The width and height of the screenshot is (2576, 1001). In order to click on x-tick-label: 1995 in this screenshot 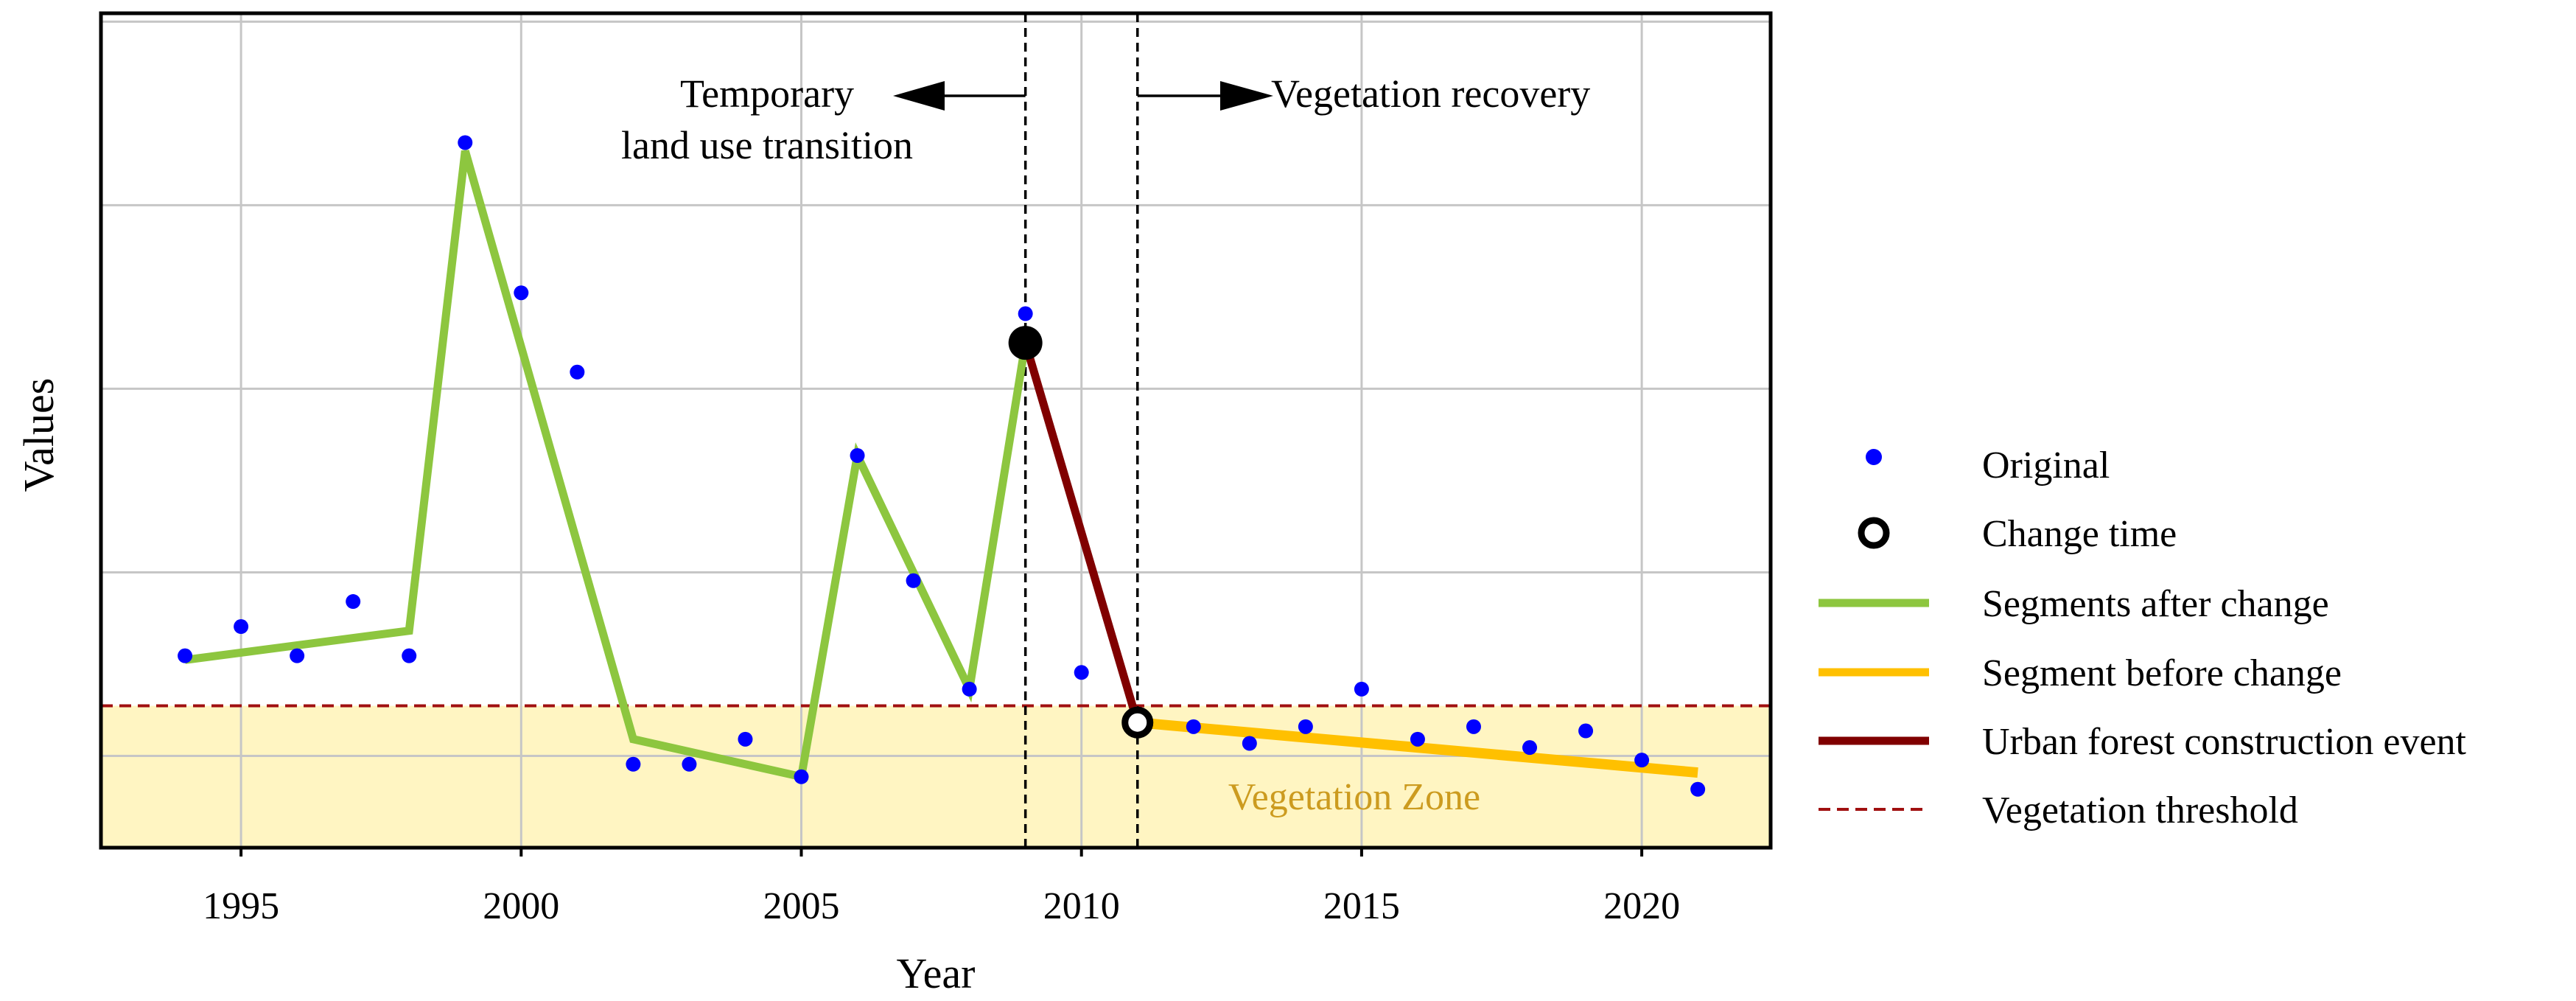, I will do `click(241, 906)`.